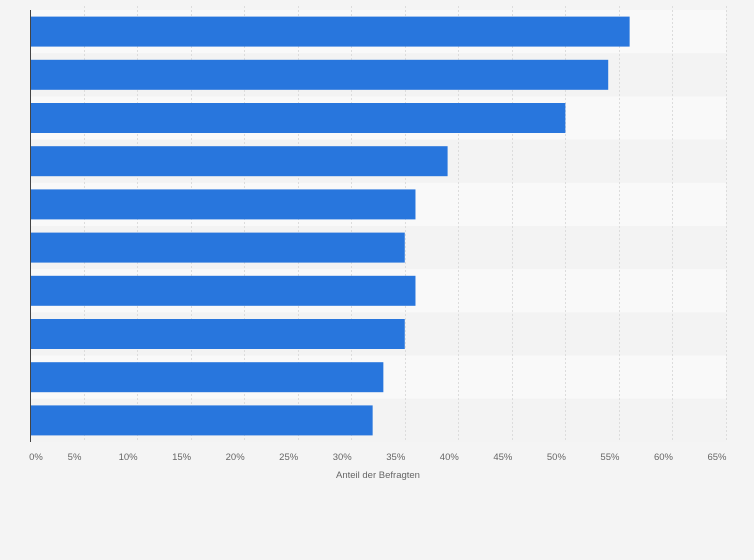  I want to click on x-tick-label: 20%, so click(236, 457).